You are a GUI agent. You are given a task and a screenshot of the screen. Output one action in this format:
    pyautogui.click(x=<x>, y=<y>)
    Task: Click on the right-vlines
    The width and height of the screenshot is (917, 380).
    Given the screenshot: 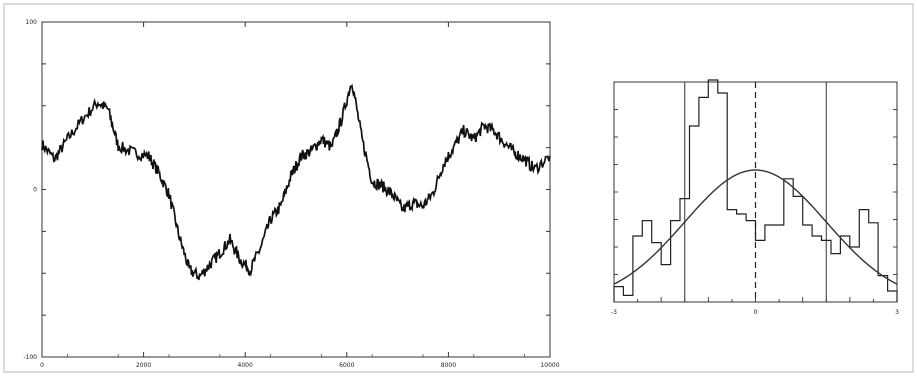 What is the action you would take?
    pyautogui.click(x=755, y=192)
    